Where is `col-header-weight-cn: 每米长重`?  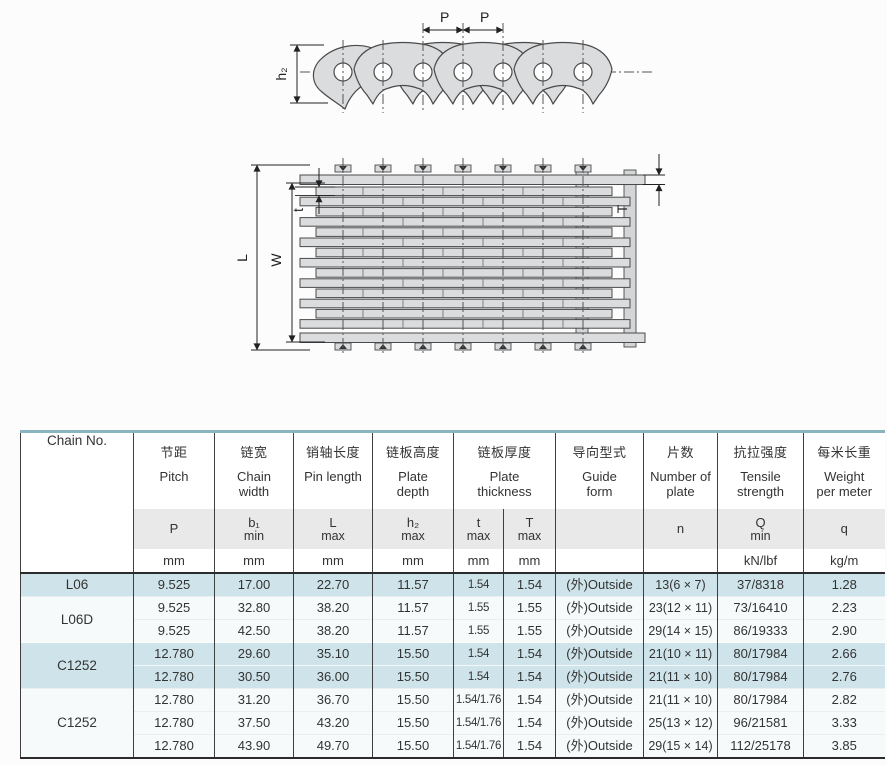 col-header-weight-cn: 每米长重 is located at coordinates (844, 452).